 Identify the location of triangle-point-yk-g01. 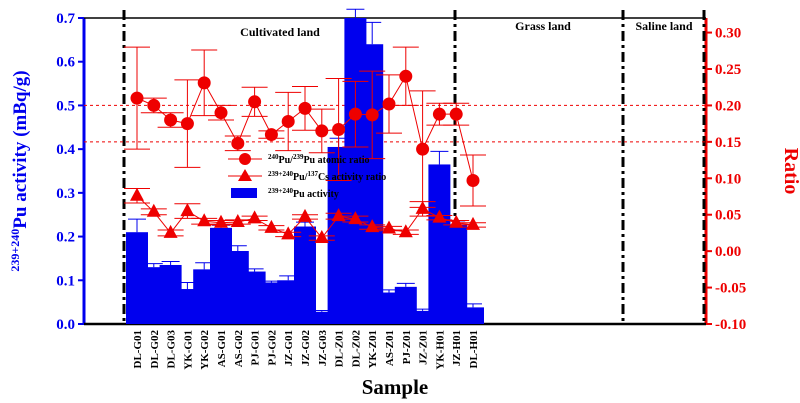
(187, 210).